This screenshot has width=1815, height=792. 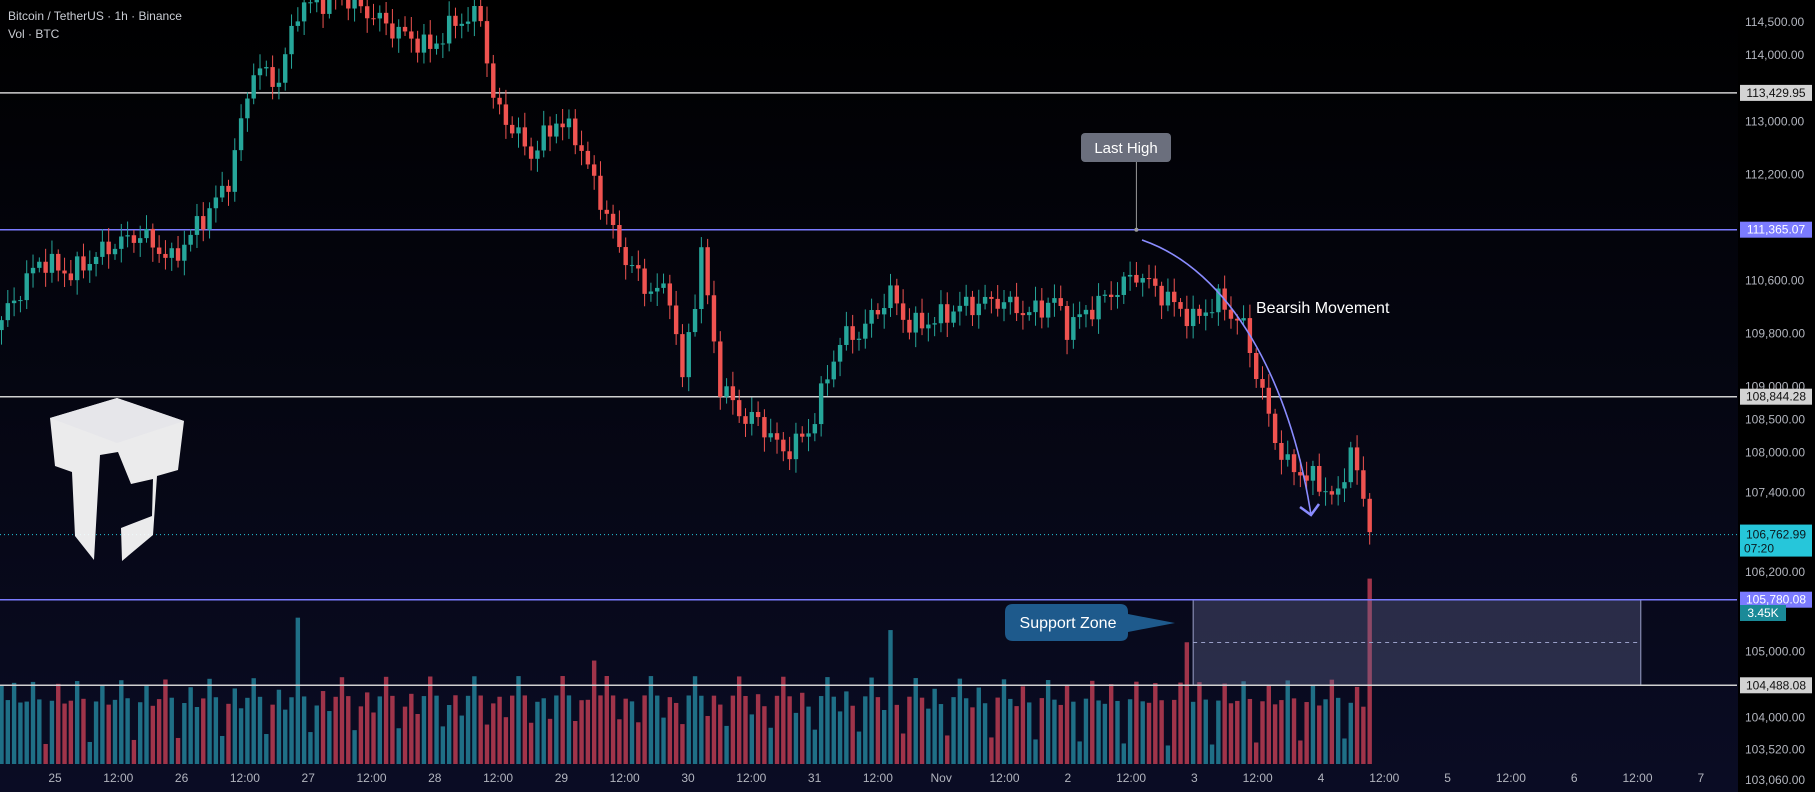 What do you see at coordinates (1136, 229) in the screenshot?
I see `last-high-dot` at bounding box center [1136, 229].